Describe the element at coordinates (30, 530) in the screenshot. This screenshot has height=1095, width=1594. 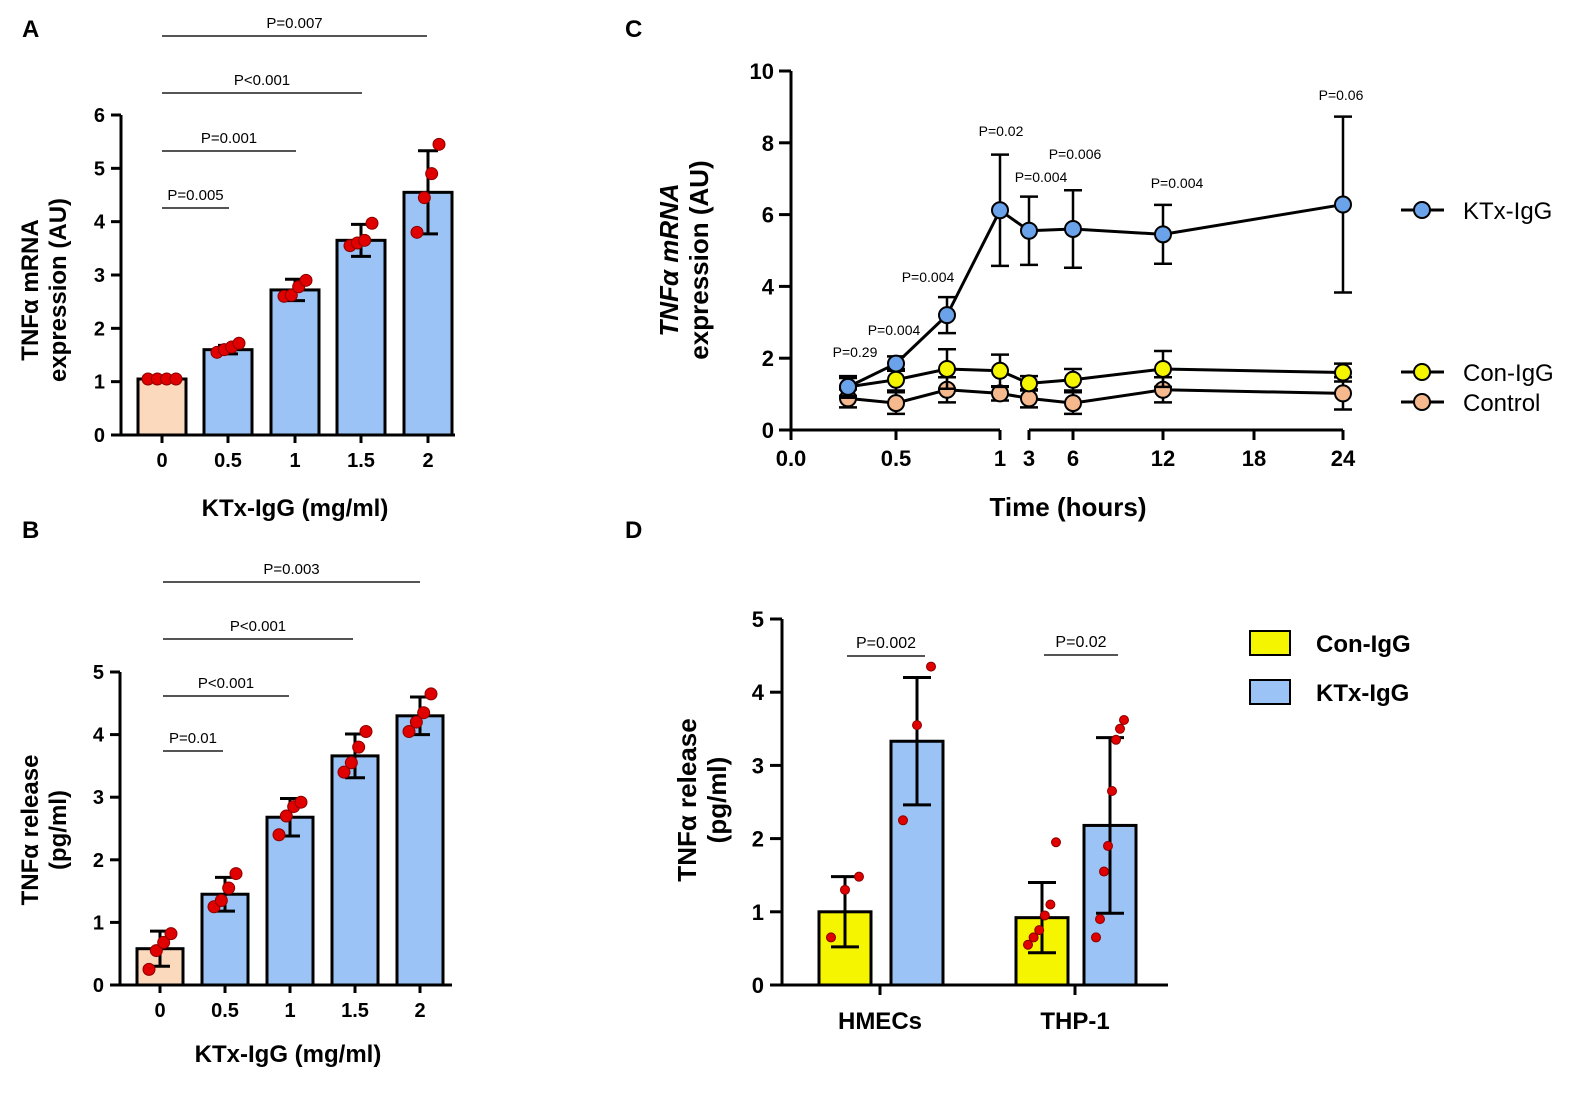
I see `panel-b-letter: B` at that location.